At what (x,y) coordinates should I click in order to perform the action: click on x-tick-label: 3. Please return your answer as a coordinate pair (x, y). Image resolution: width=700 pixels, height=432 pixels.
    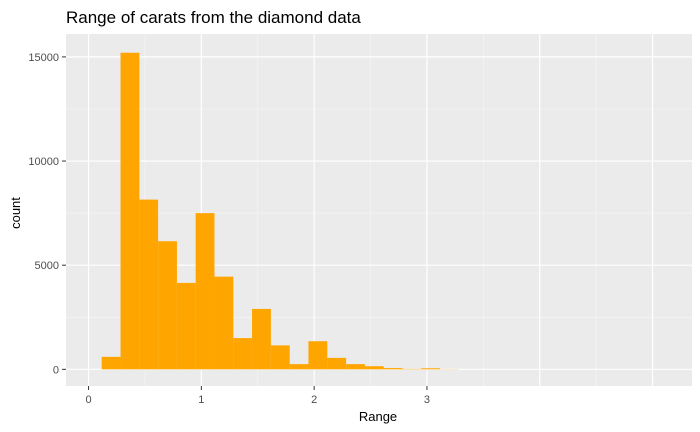
    Looking at the image, I should click on (427, 400).